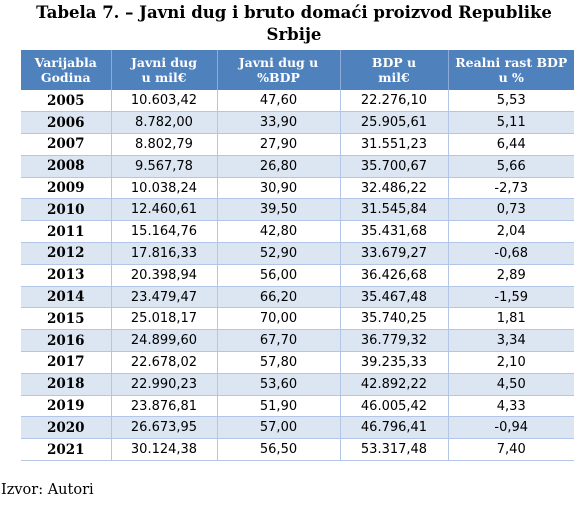 This screenshot has height=511, width=588. What do you see at coordinates (394, 406) in the screenshot?
I see `cell-gdp: 46.005,42` at bounding box center [394, 406].